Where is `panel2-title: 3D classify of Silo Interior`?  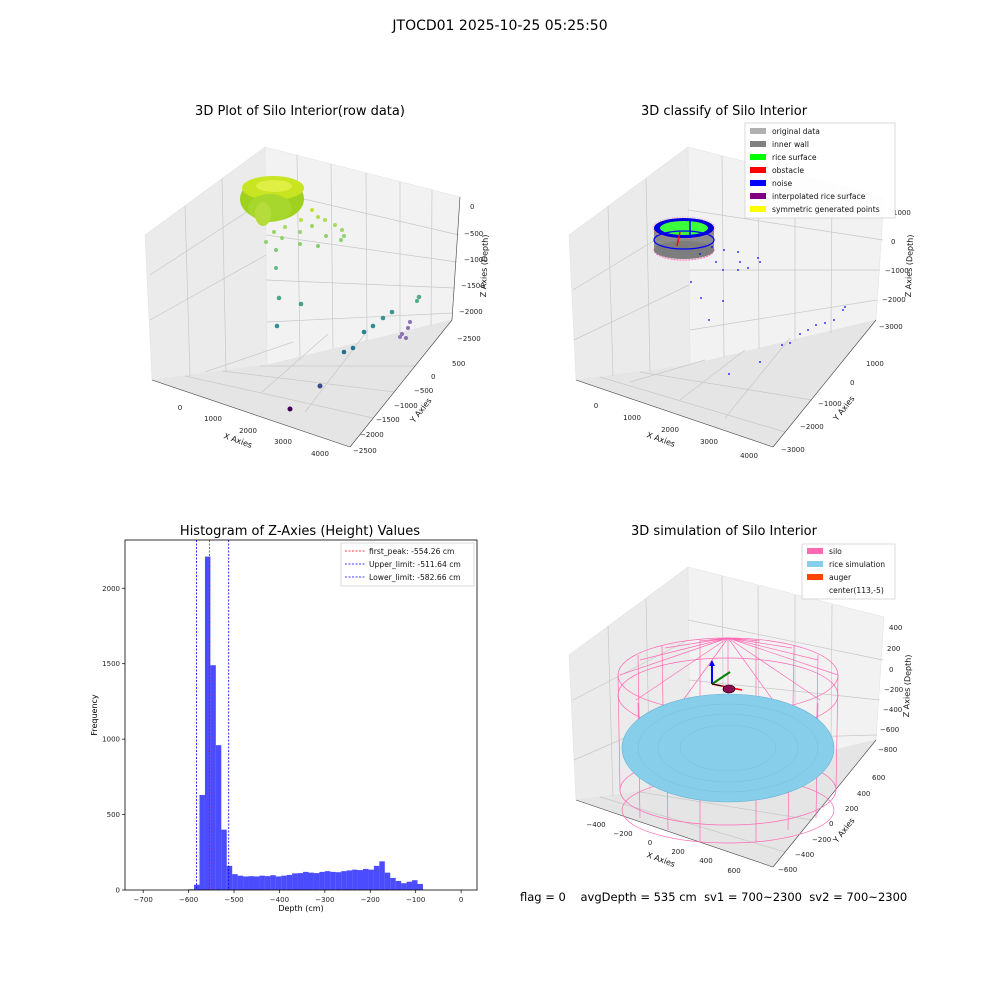
panel2-title: 3D classify of Silo Interior is located at coordinates (724, 111).